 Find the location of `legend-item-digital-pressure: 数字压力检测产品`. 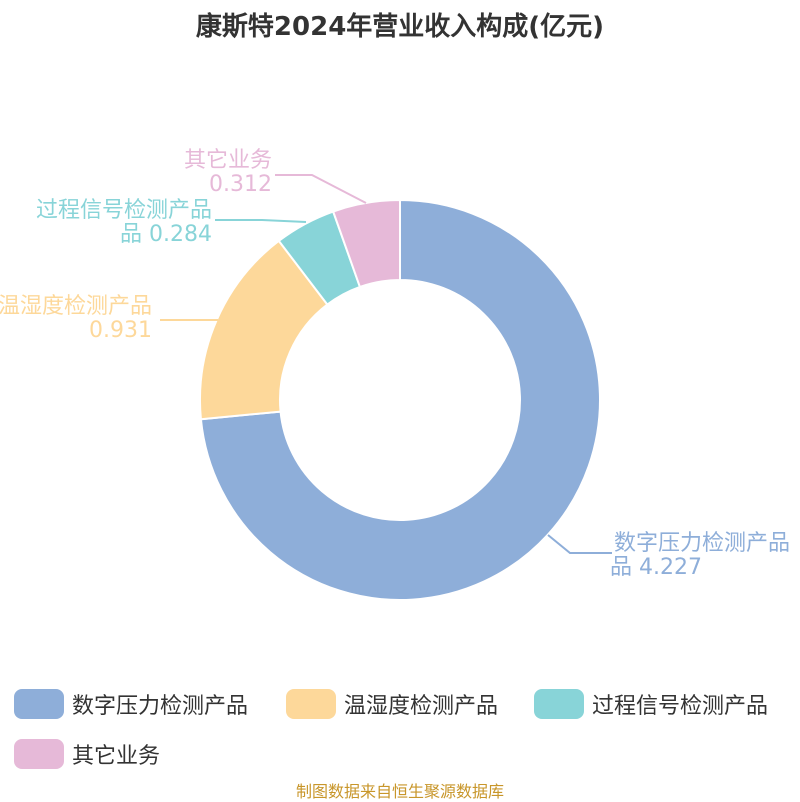

legend-item-digital-pressure: 数字压力检测产品 is located at coordinates (131, 704).